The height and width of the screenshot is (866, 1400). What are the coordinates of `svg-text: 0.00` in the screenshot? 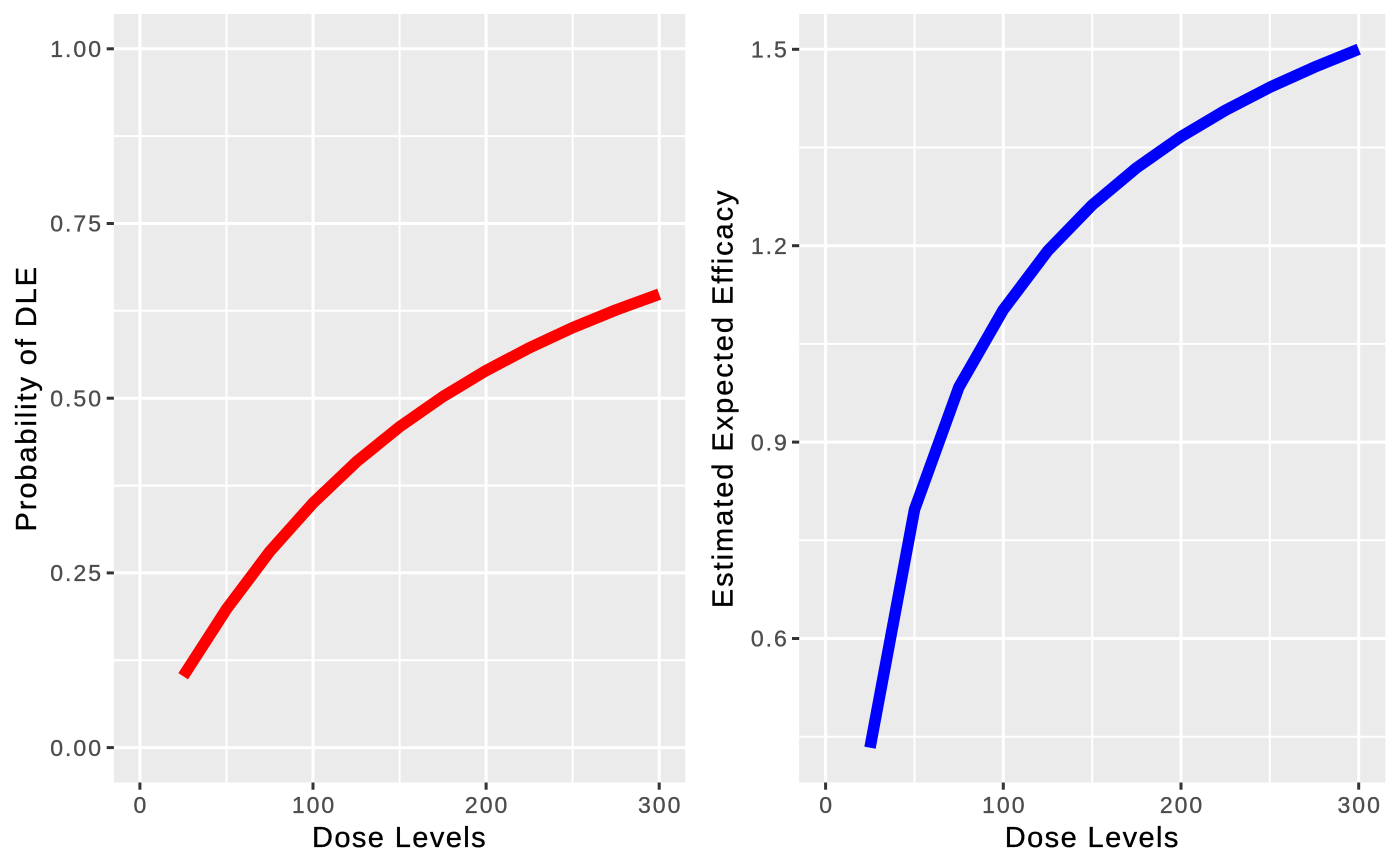 It's located at (76, 748).